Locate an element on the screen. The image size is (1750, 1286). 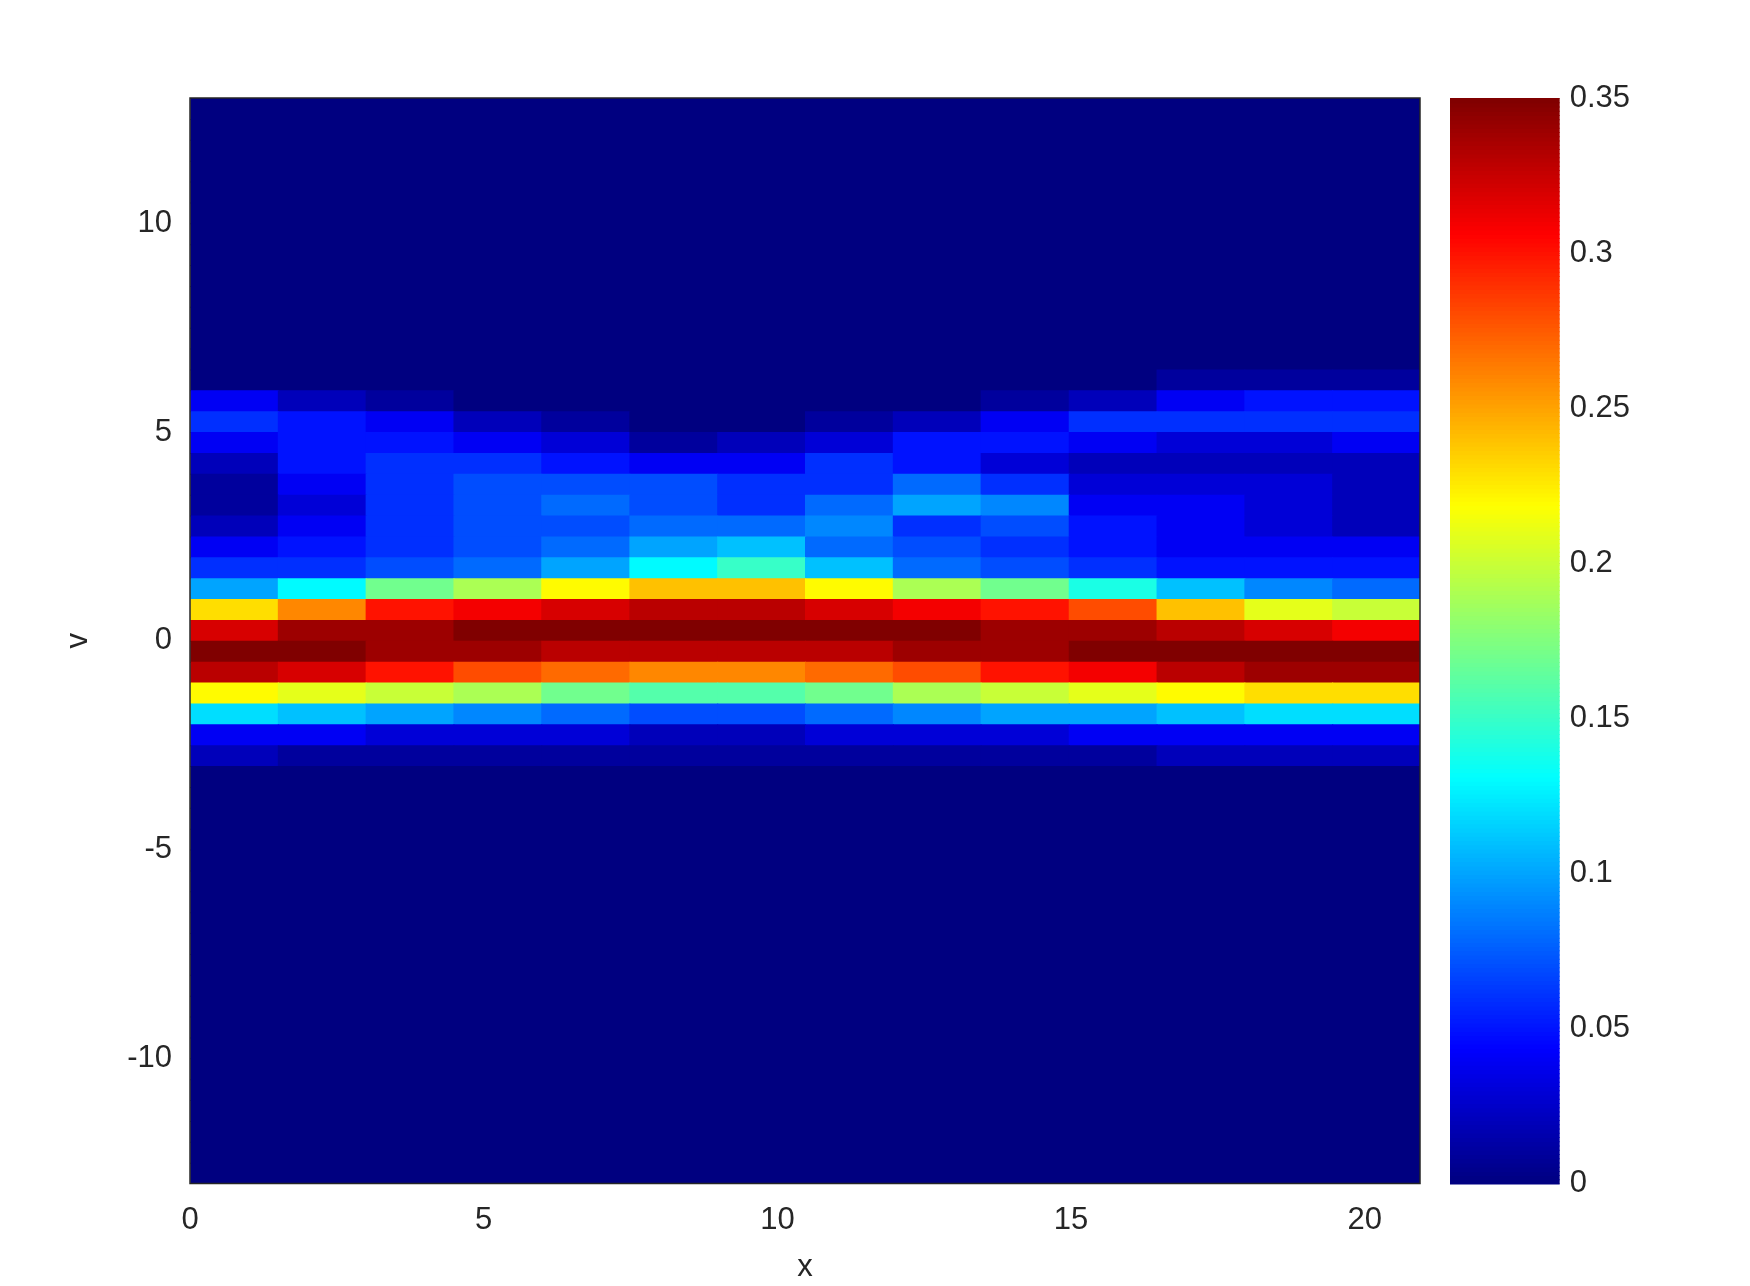
y-tick-label: 0 is located at coordinates (163, 639).